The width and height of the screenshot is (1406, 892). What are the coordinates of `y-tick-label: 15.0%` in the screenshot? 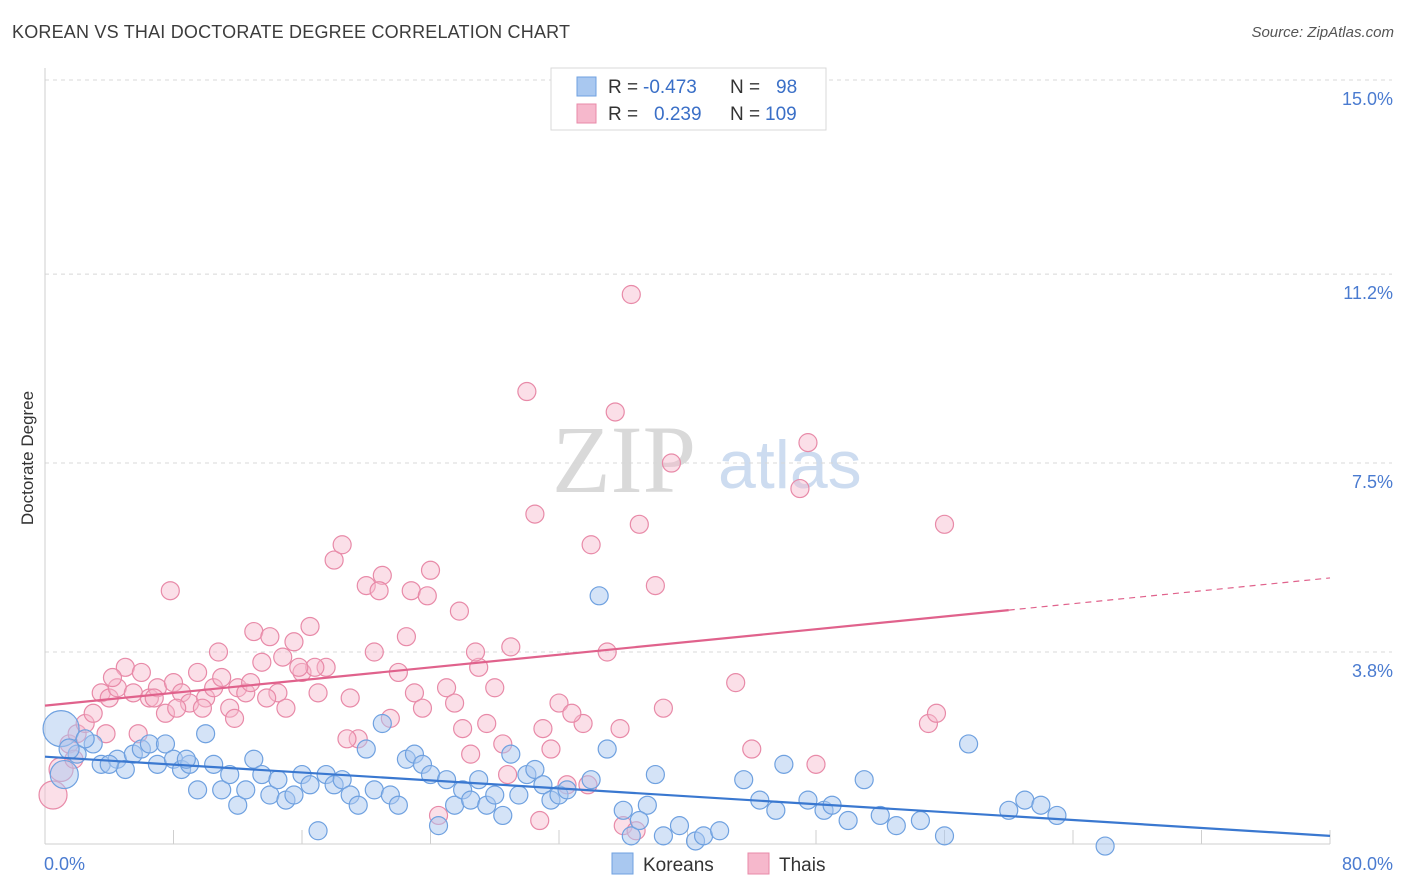 It's located at (1367, 99).